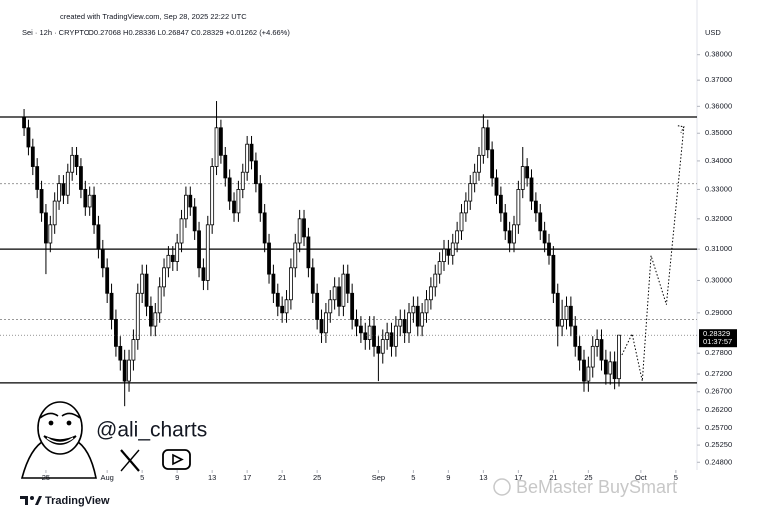 This screenshot has width=766, height=518. What do you see at coordinates (282, 477) in the screenshot?
I see `x-tick-label: 21` at bounding box center [282, 477].